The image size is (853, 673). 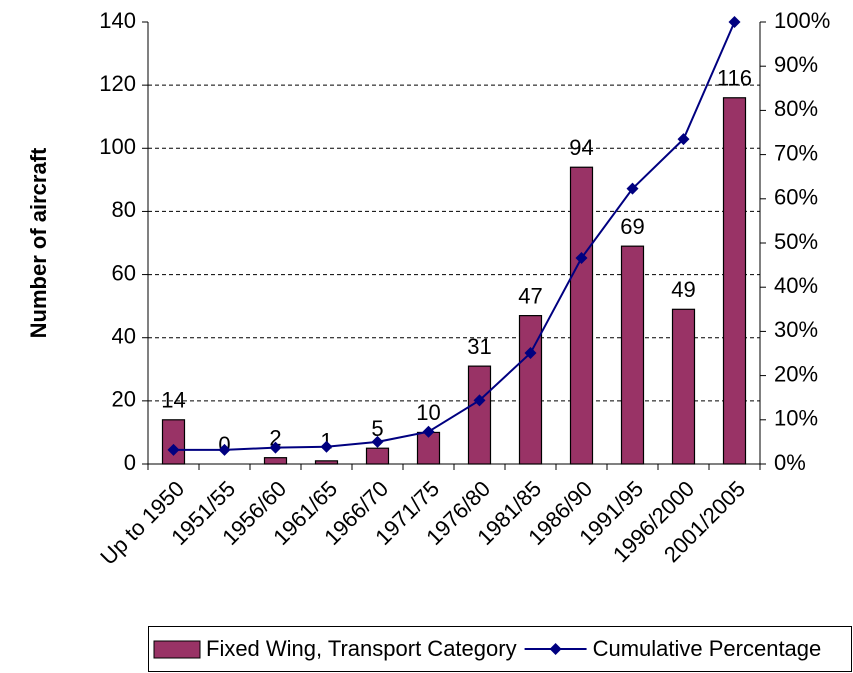 I want to click on legend-label: Fixed Wing, Transport Category, so click(x=361, y=648).